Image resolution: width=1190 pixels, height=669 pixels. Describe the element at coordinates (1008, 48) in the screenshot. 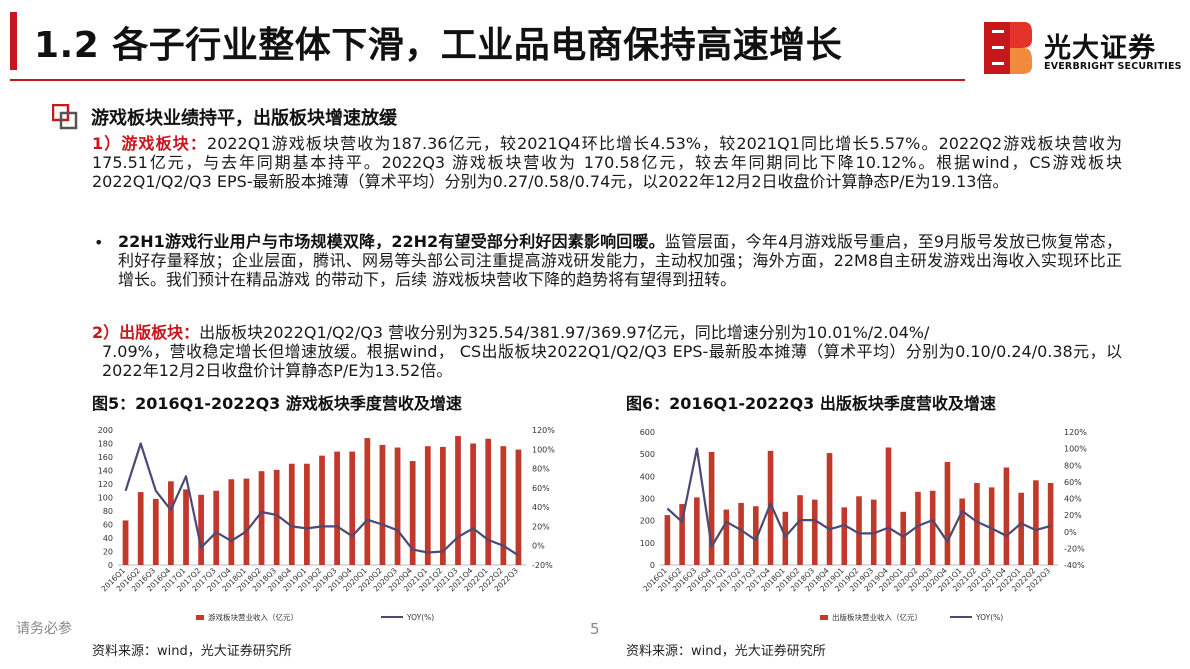

I see `everbright-logo-icon` at that location.